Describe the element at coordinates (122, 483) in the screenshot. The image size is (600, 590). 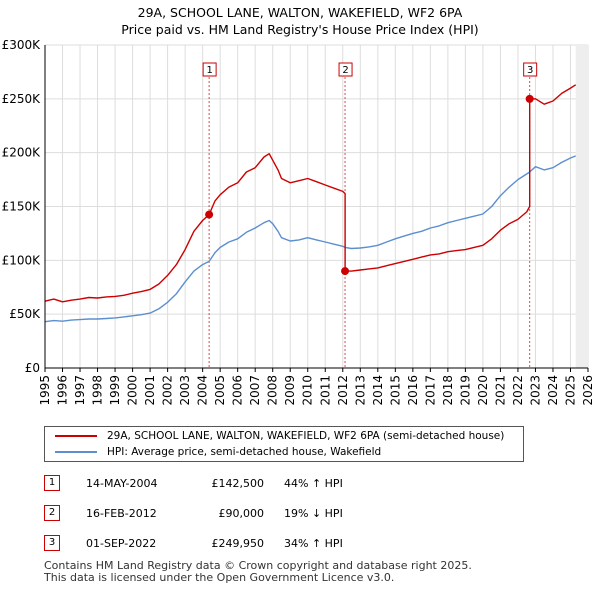
I see `sale-date-1: 14-MAY-2004` at that location.